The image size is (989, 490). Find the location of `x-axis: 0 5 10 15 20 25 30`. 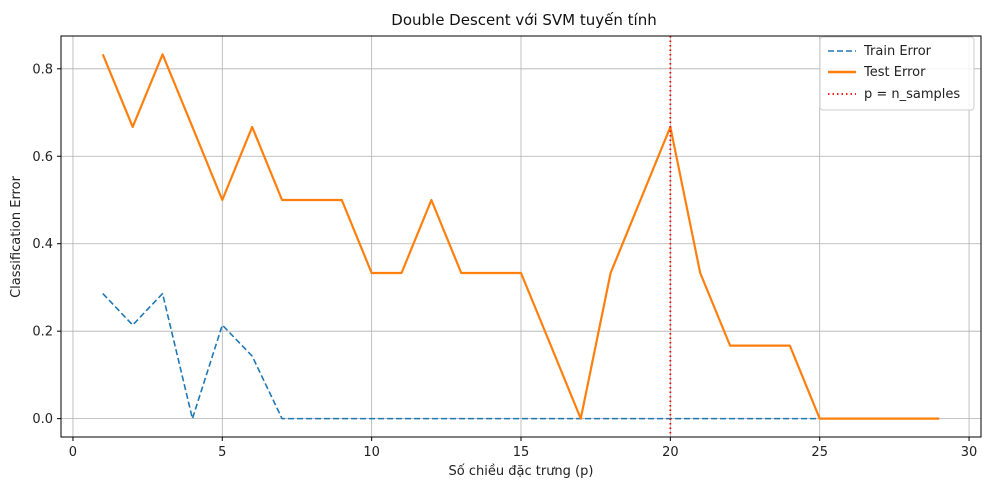

x-axis: 0 5 10 15 20 25 30 is located at coordinates (523, 448).